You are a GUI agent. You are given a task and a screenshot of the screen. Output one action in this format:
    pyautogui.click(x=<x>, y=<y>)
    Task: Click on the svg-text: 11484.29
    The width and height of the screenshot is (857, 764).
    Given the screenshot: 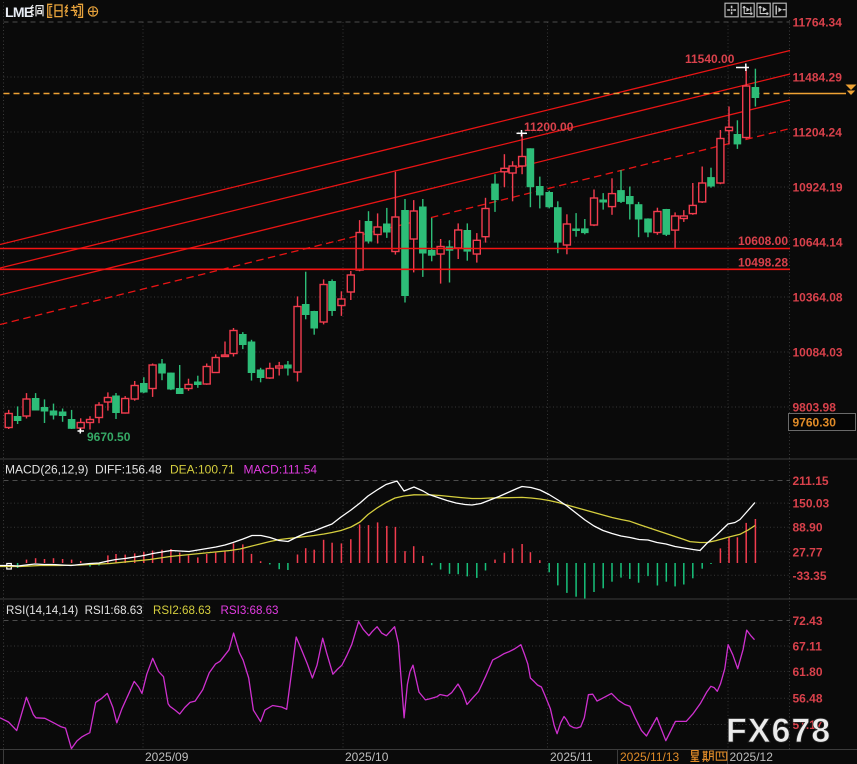 What is the action you would take?
    pyautogui.click(x=818, y=78)
    